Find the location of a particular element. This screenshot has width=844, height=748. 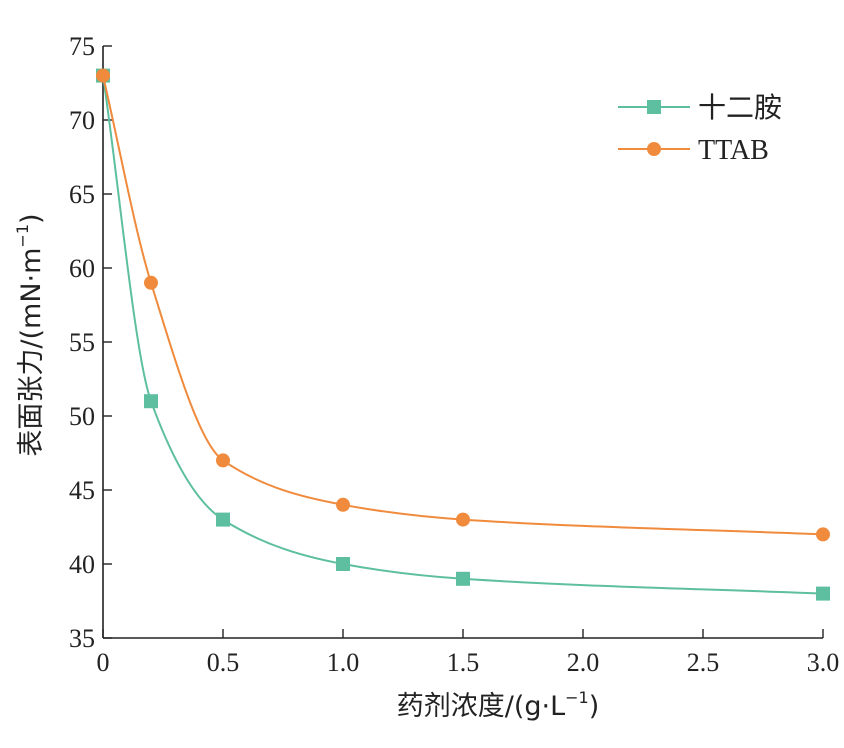

x-tick-label: 0.5 is located at coordinates (223, 662).